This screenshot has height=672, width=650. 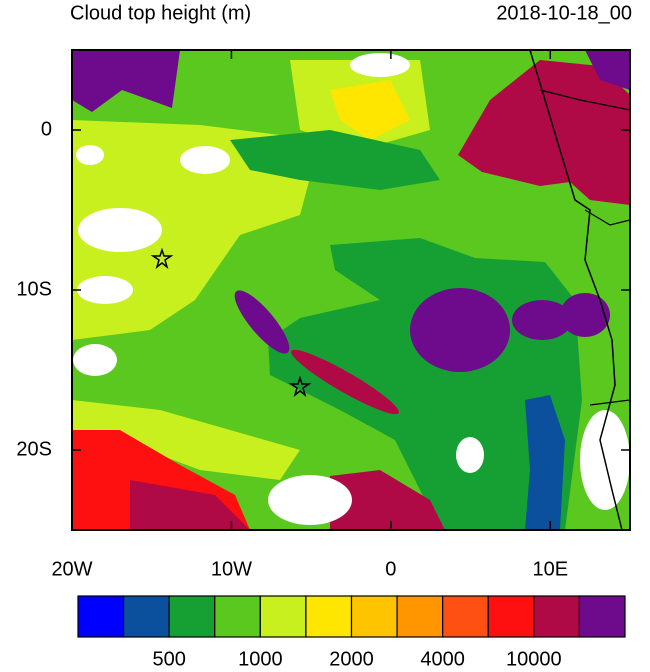 What do you see at coordinates (231, 569) in the screenshot?
I see `lon-label: 10W` at bounding box center [231, 569].